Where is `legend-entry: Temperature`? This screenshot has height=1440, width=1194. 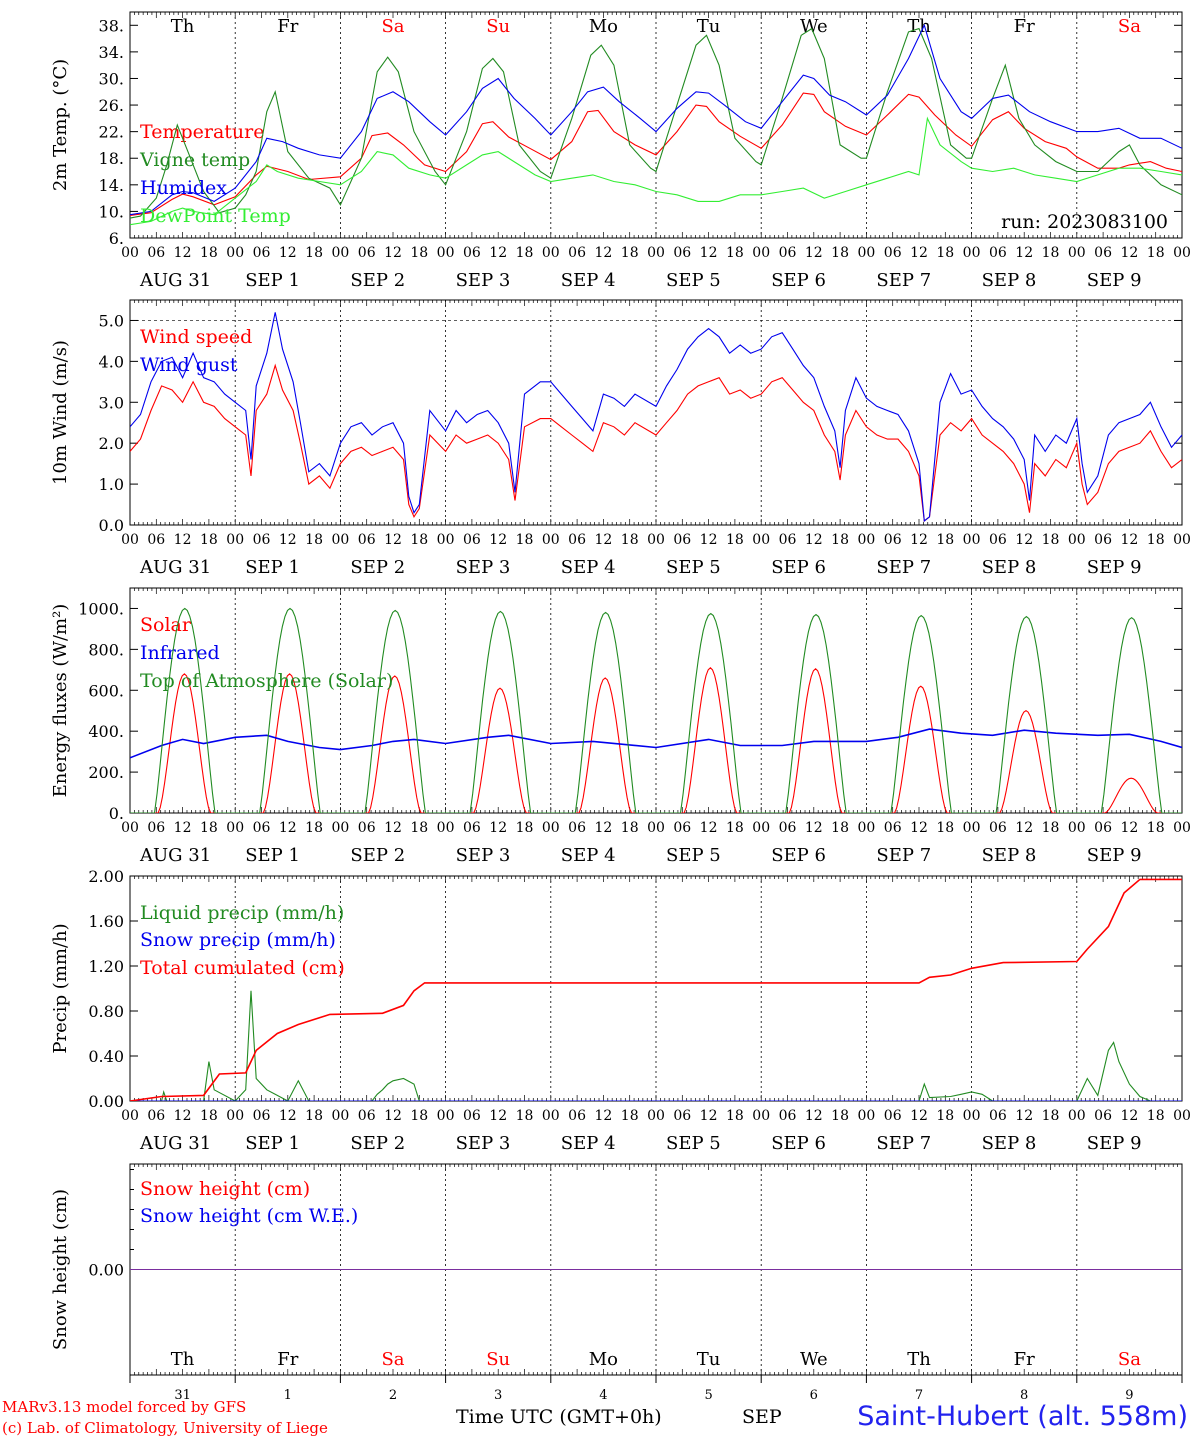
legend-entry: Temperature is located at coordinates (202, 132).